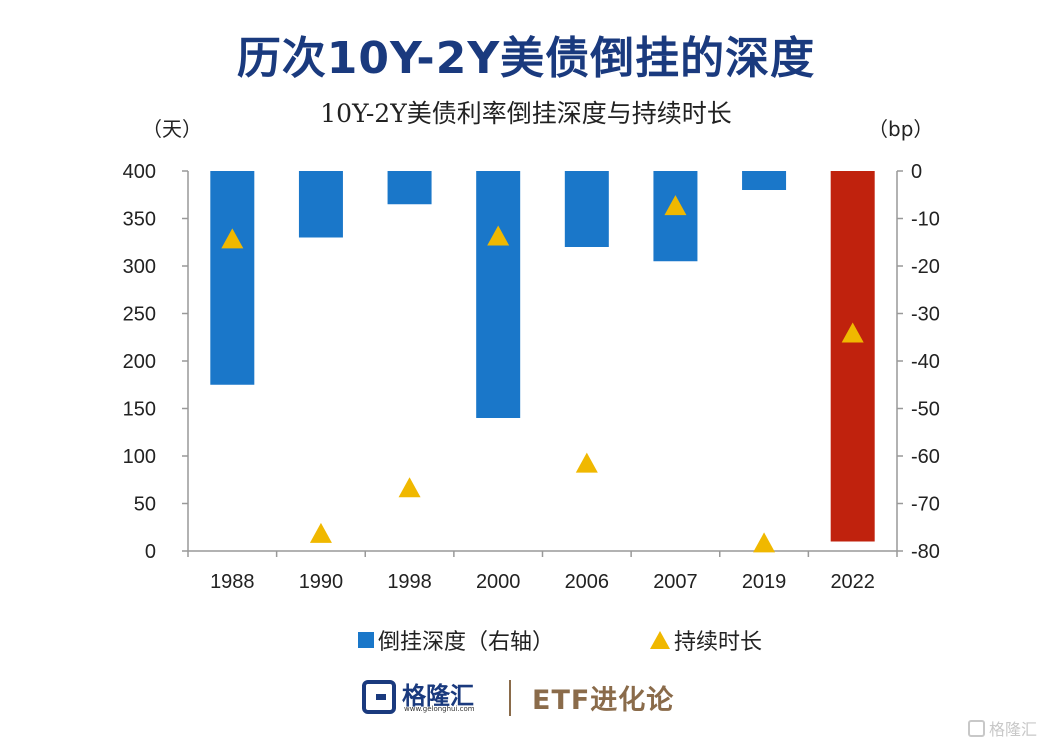 The image size is (1052, 747). I want to click on chart-title: 历次10Y-2Y美债倒挂的深度, so click(526, 58).